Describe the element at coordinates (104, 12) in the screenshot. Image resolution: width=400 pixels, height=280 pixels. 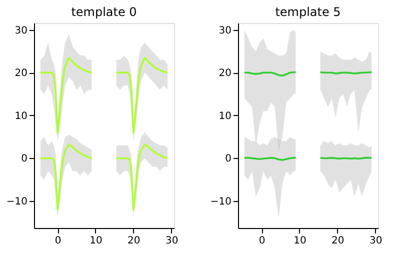
I see `chart-title: template 0` at that location.